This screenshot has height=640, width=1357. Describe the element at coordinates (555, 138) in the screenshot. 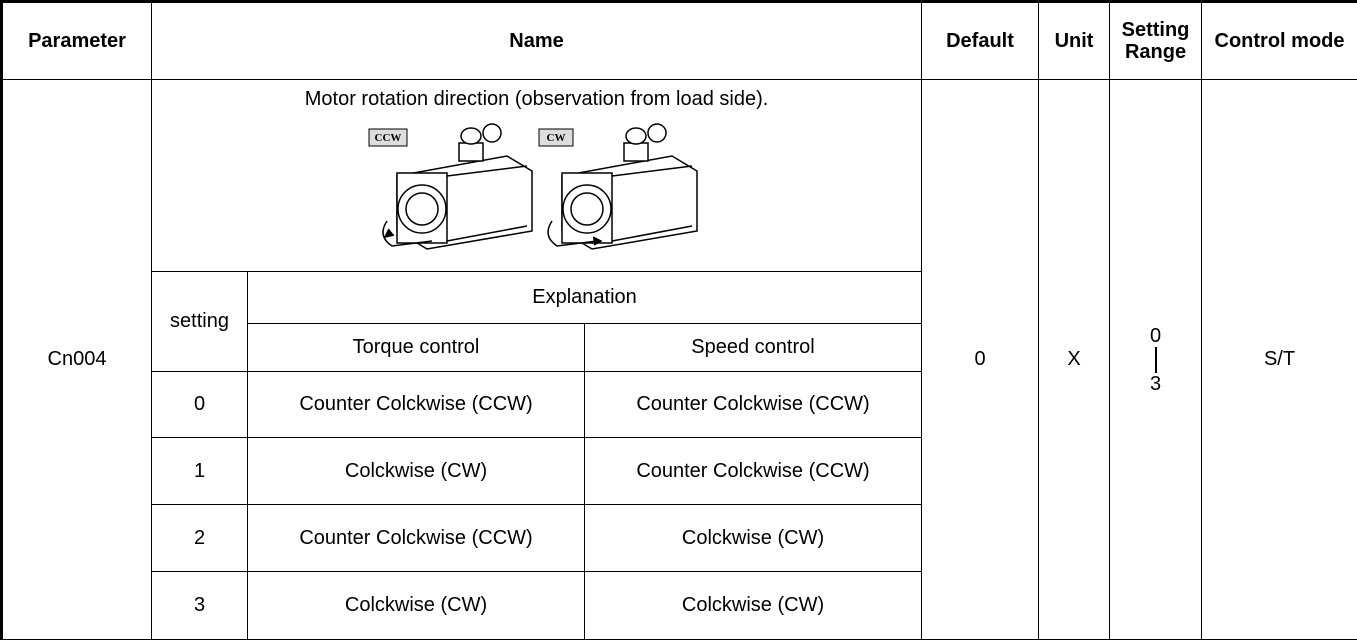

I see `figure-label: CW` at that location.